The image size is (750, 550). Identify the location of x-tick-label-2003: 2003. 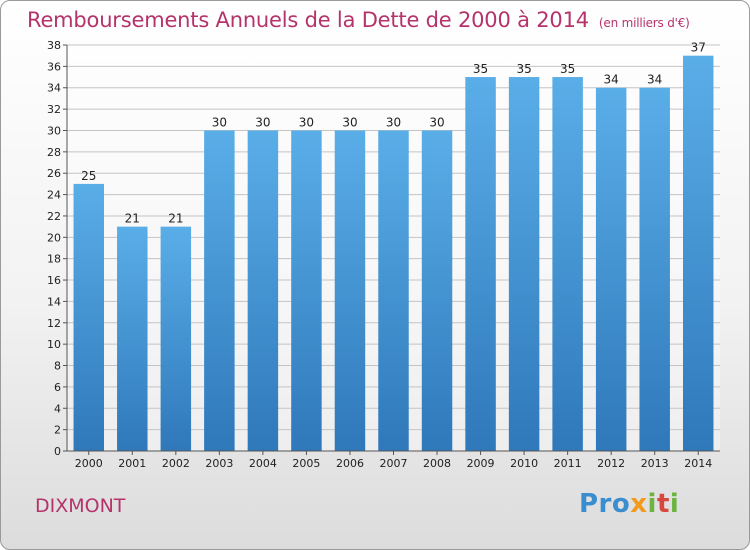
(219, 463).